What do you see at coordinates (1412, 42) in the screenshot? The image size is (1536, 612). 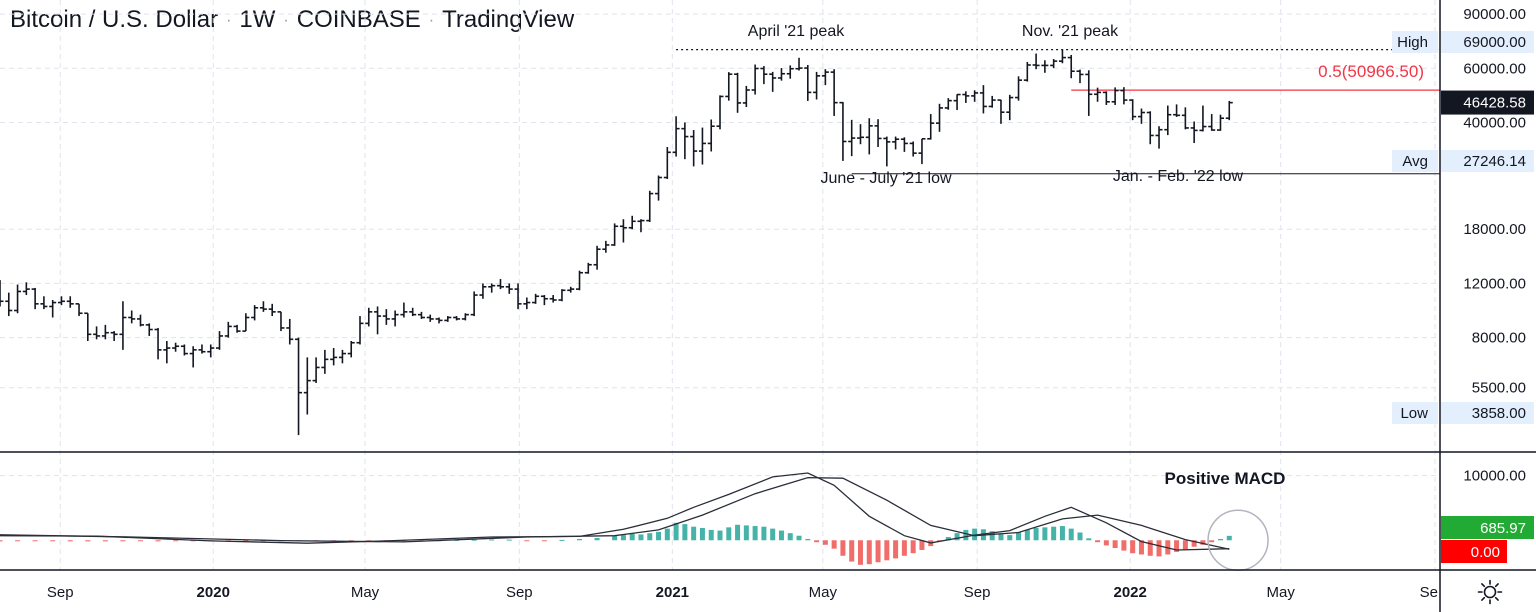 I see `high-marker-label: High` at bounding box center [1412, 42].